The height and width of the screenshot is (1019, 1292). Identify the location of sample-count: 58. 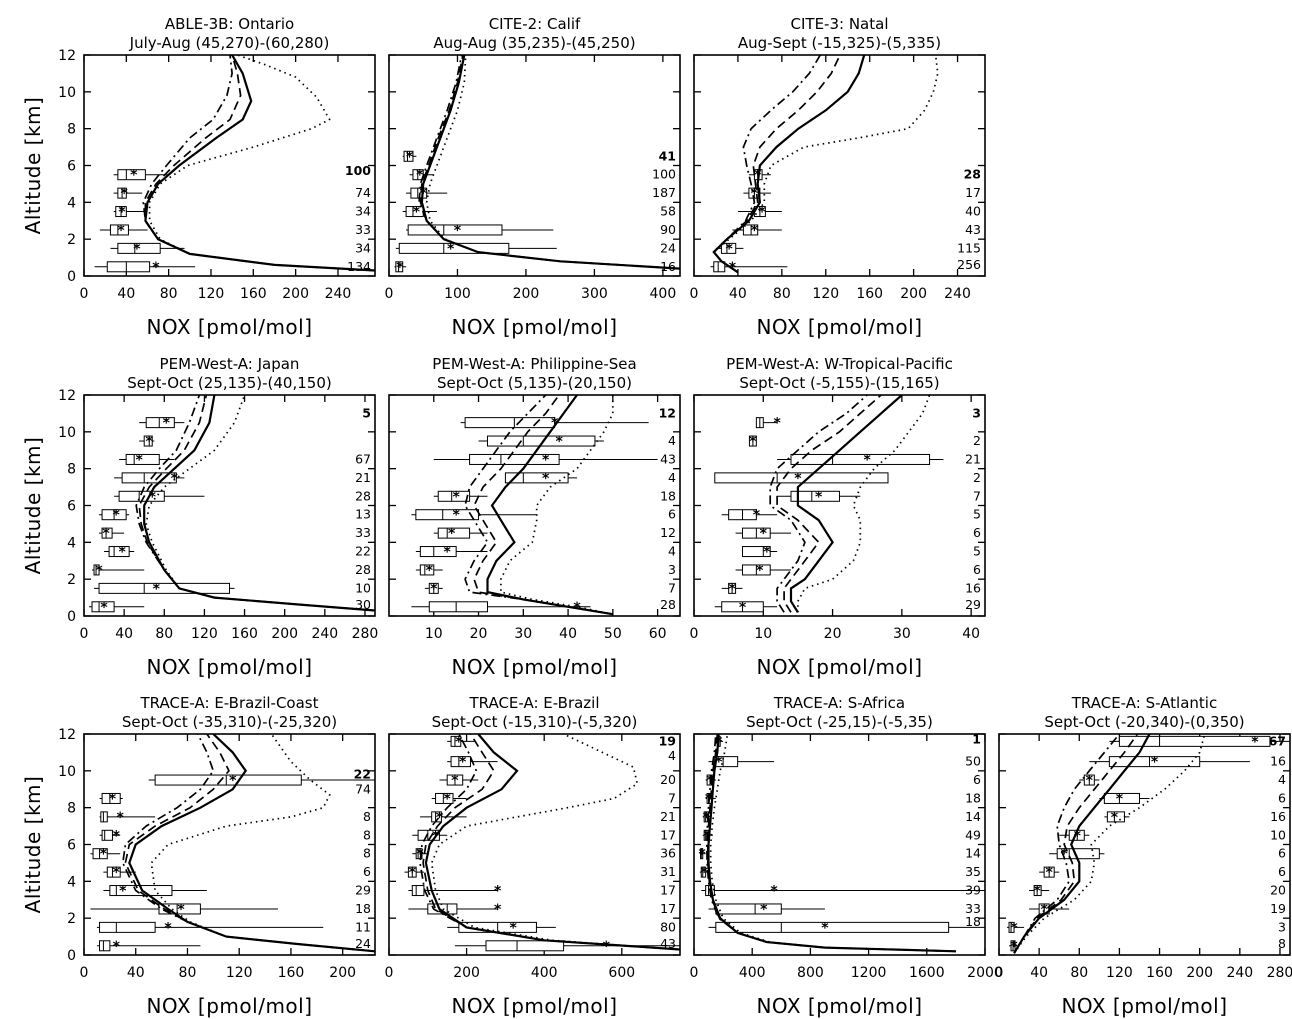
(668, 211).